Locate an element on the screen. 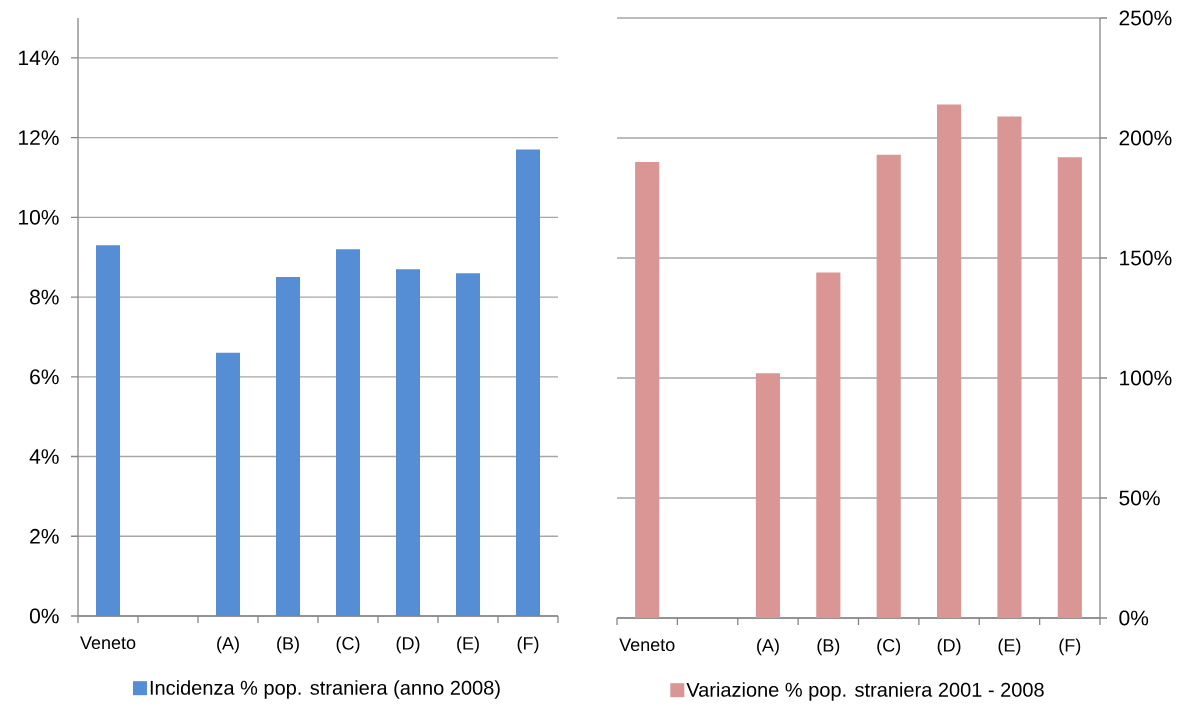 The image size is (1182, 711). y-tick-label: 8% is located at coordinates (44, 297).